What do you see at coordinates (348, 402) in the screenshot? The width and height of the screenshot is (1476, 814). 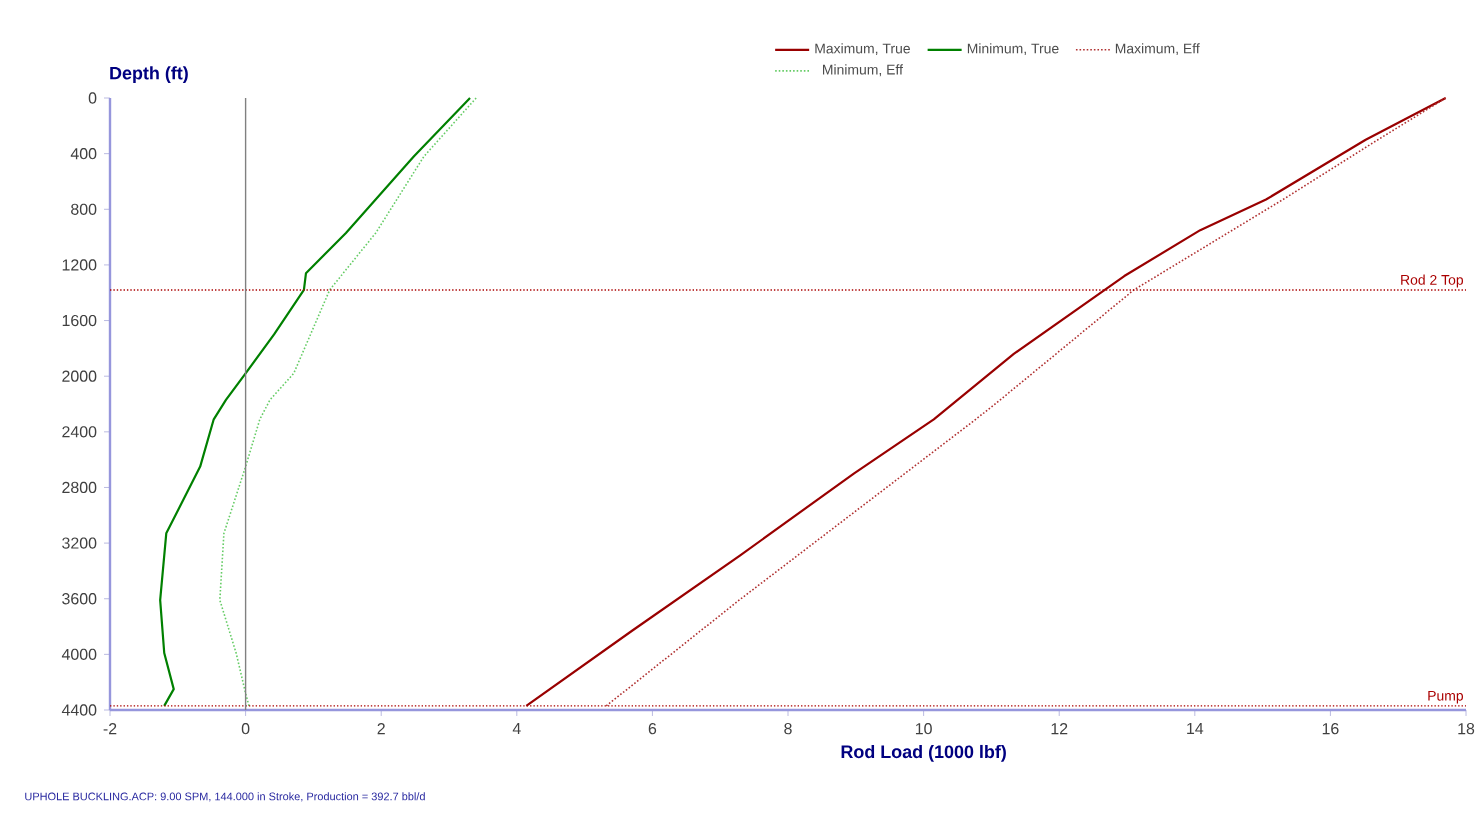 I see `line-series` at bounding box center [348, 402].